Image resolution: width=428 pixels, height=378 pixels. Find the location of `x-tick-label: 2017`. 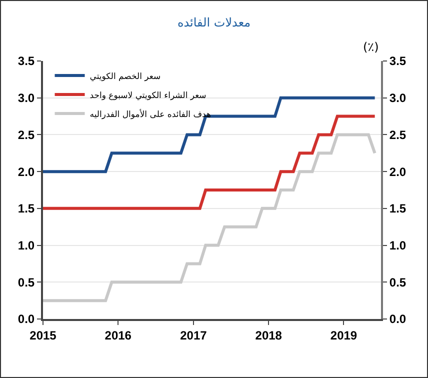

x-tick-label: 2017 is located at coordinates (194, 335).